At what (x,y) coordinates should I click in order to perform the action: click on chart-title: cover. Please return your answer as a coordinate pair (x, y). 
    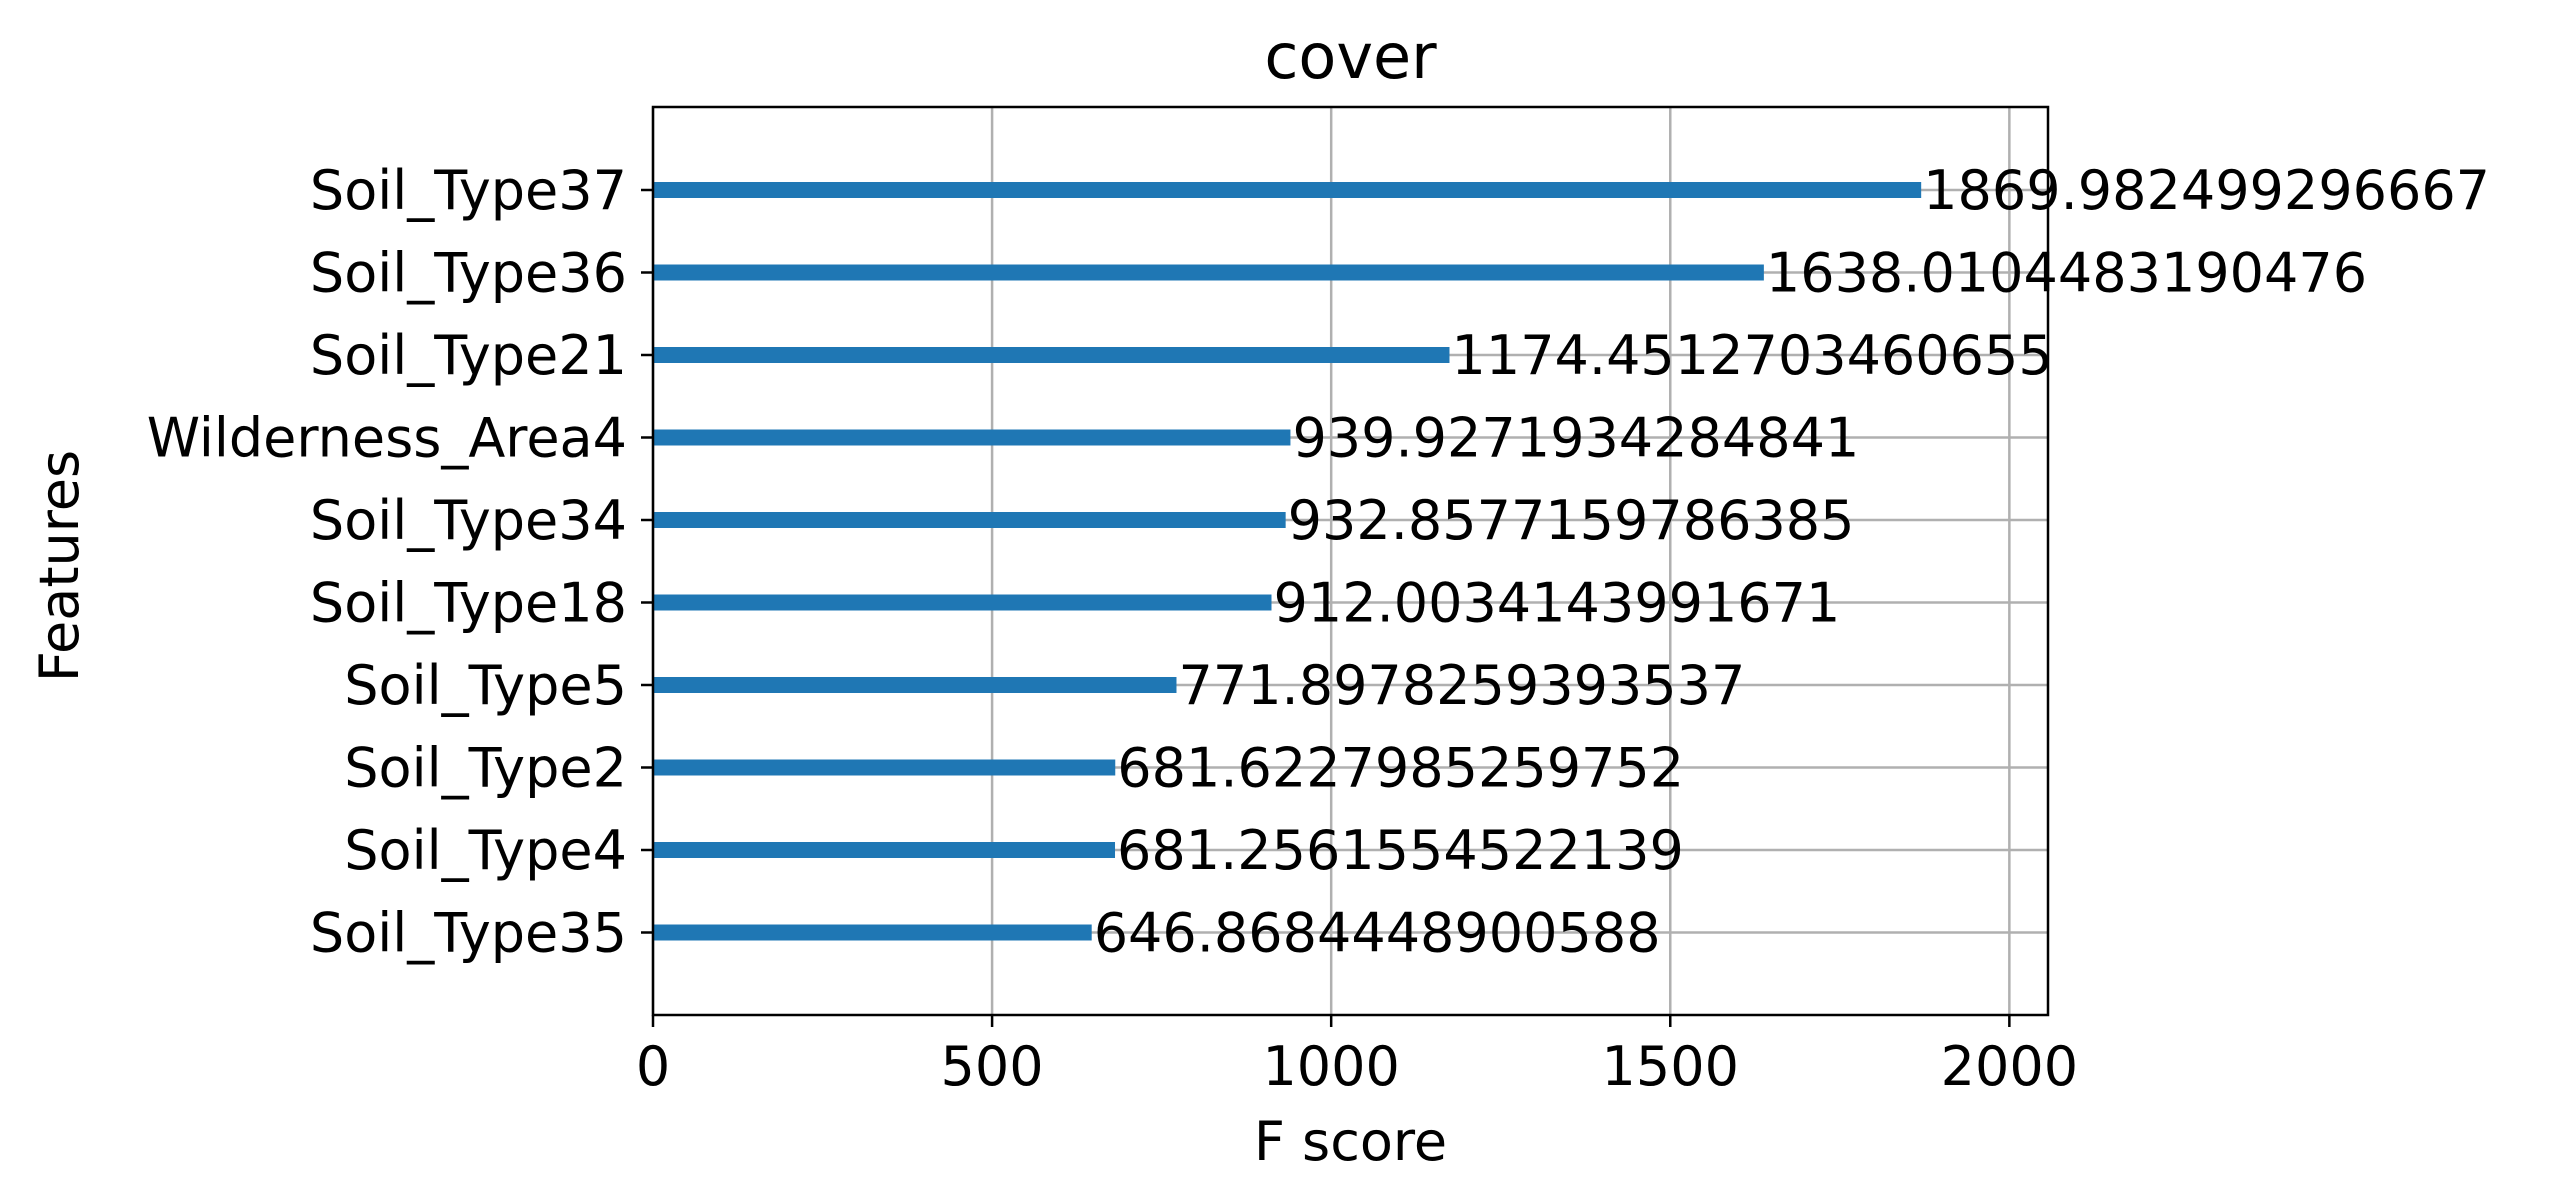
    Looking at the image, I should click on (1350, 56).